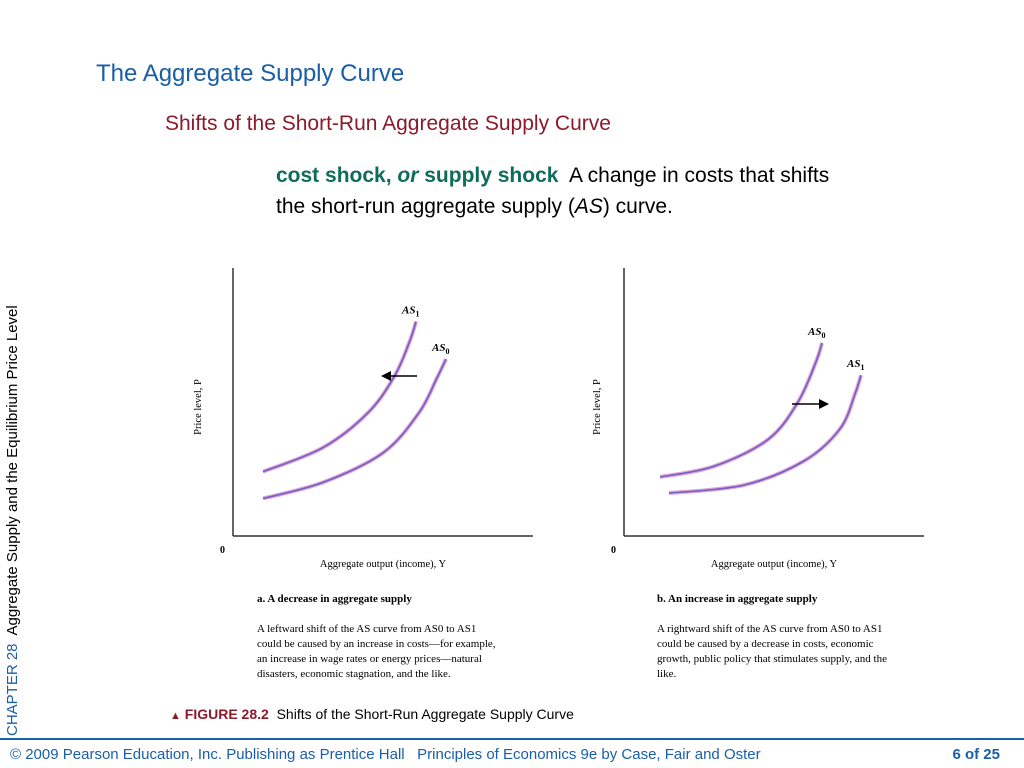 The image size is (1024, 768). I want to click on shift-arrow-right, so click(810, 404).